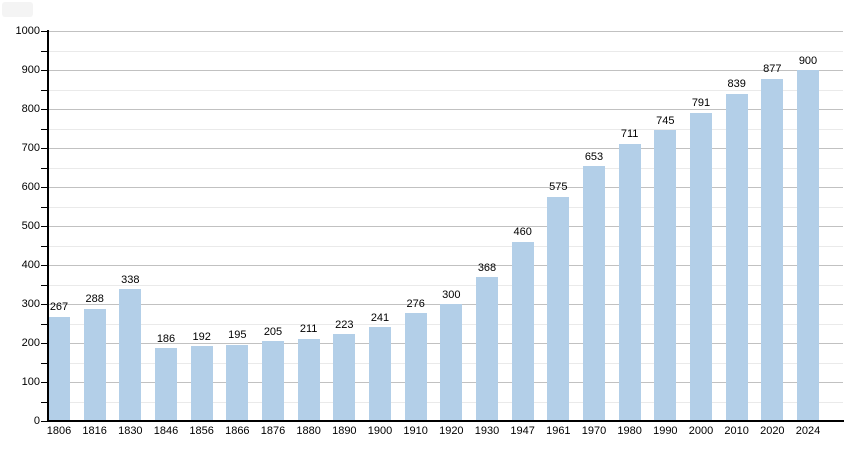  I want to click on x-tick-label: 1980, so click(629, 431).